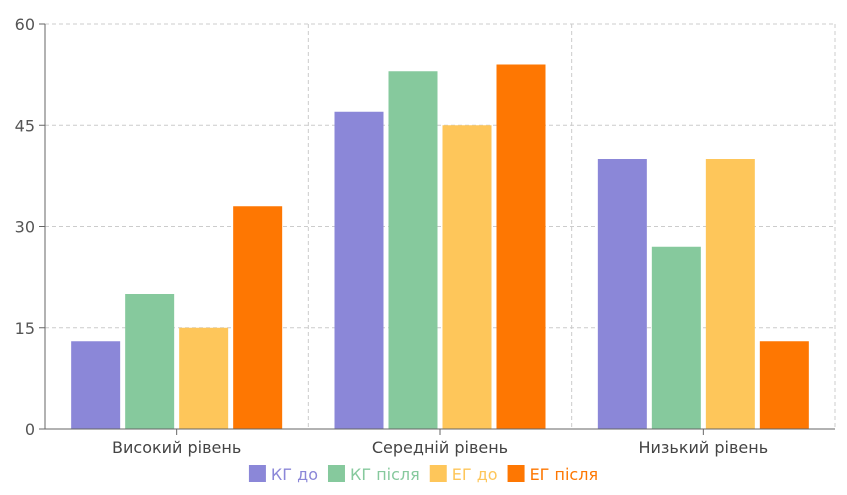  What do you see at coordinates (30, 429) in the screenshot?
I see `y-tick-label: 0` at bounding box center [30, 429].